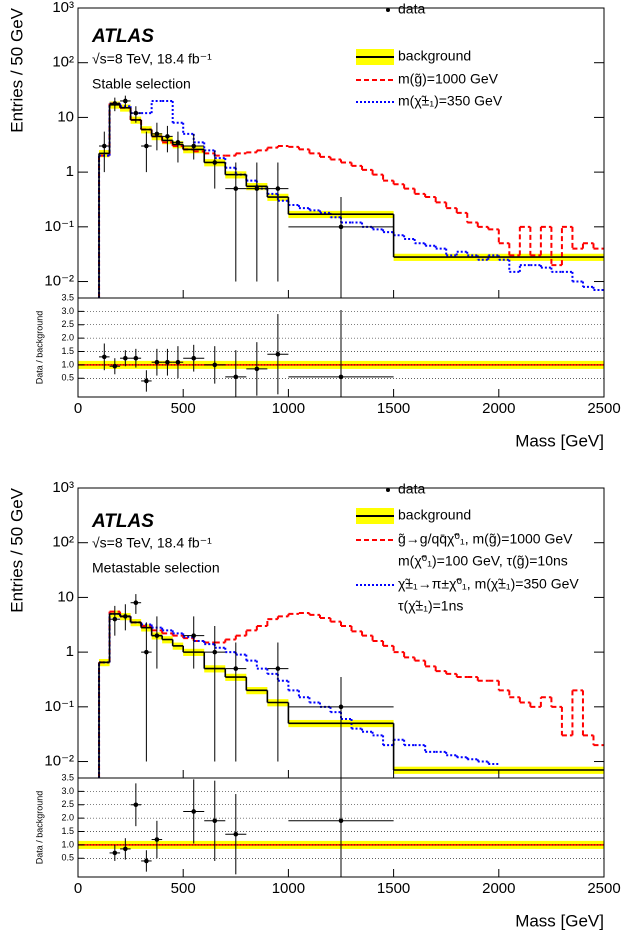 This screenshot has width=627, height=937. What do you see at coordinates (485, 539) in the screenshot?
I see `legend-label: g̃→g/qq̄χ̃⁰₁, m(g̃)=1000 GeV` at bounding box center [485, 539].